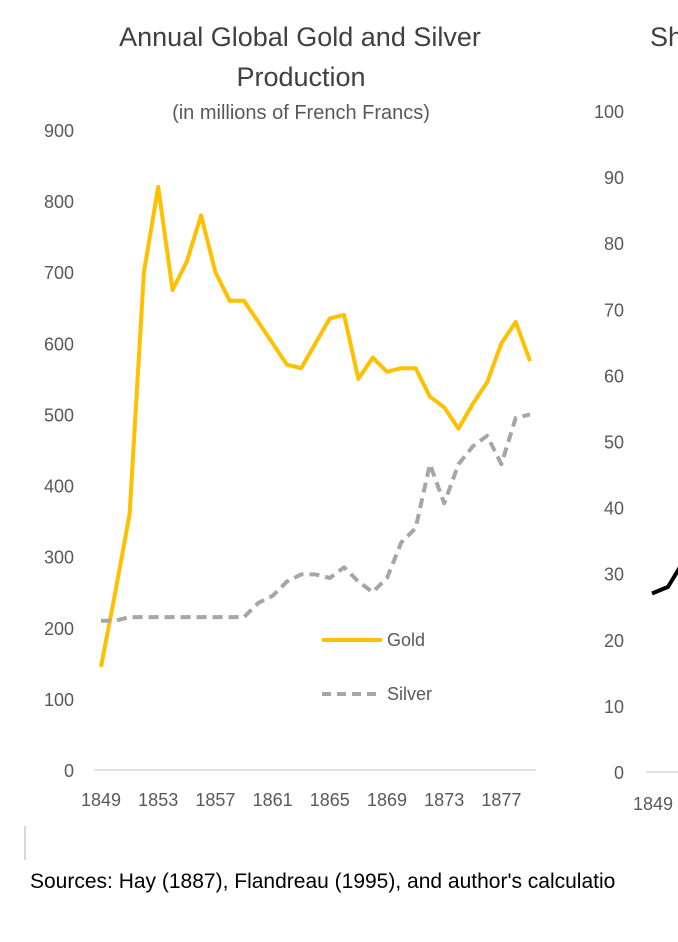 The height and width of the screenshot is (942, 678). What do you see at coordinates (387, 800) in the screenshot?
I see `x-tick-label: 1869` at bounding box center [387, 800].